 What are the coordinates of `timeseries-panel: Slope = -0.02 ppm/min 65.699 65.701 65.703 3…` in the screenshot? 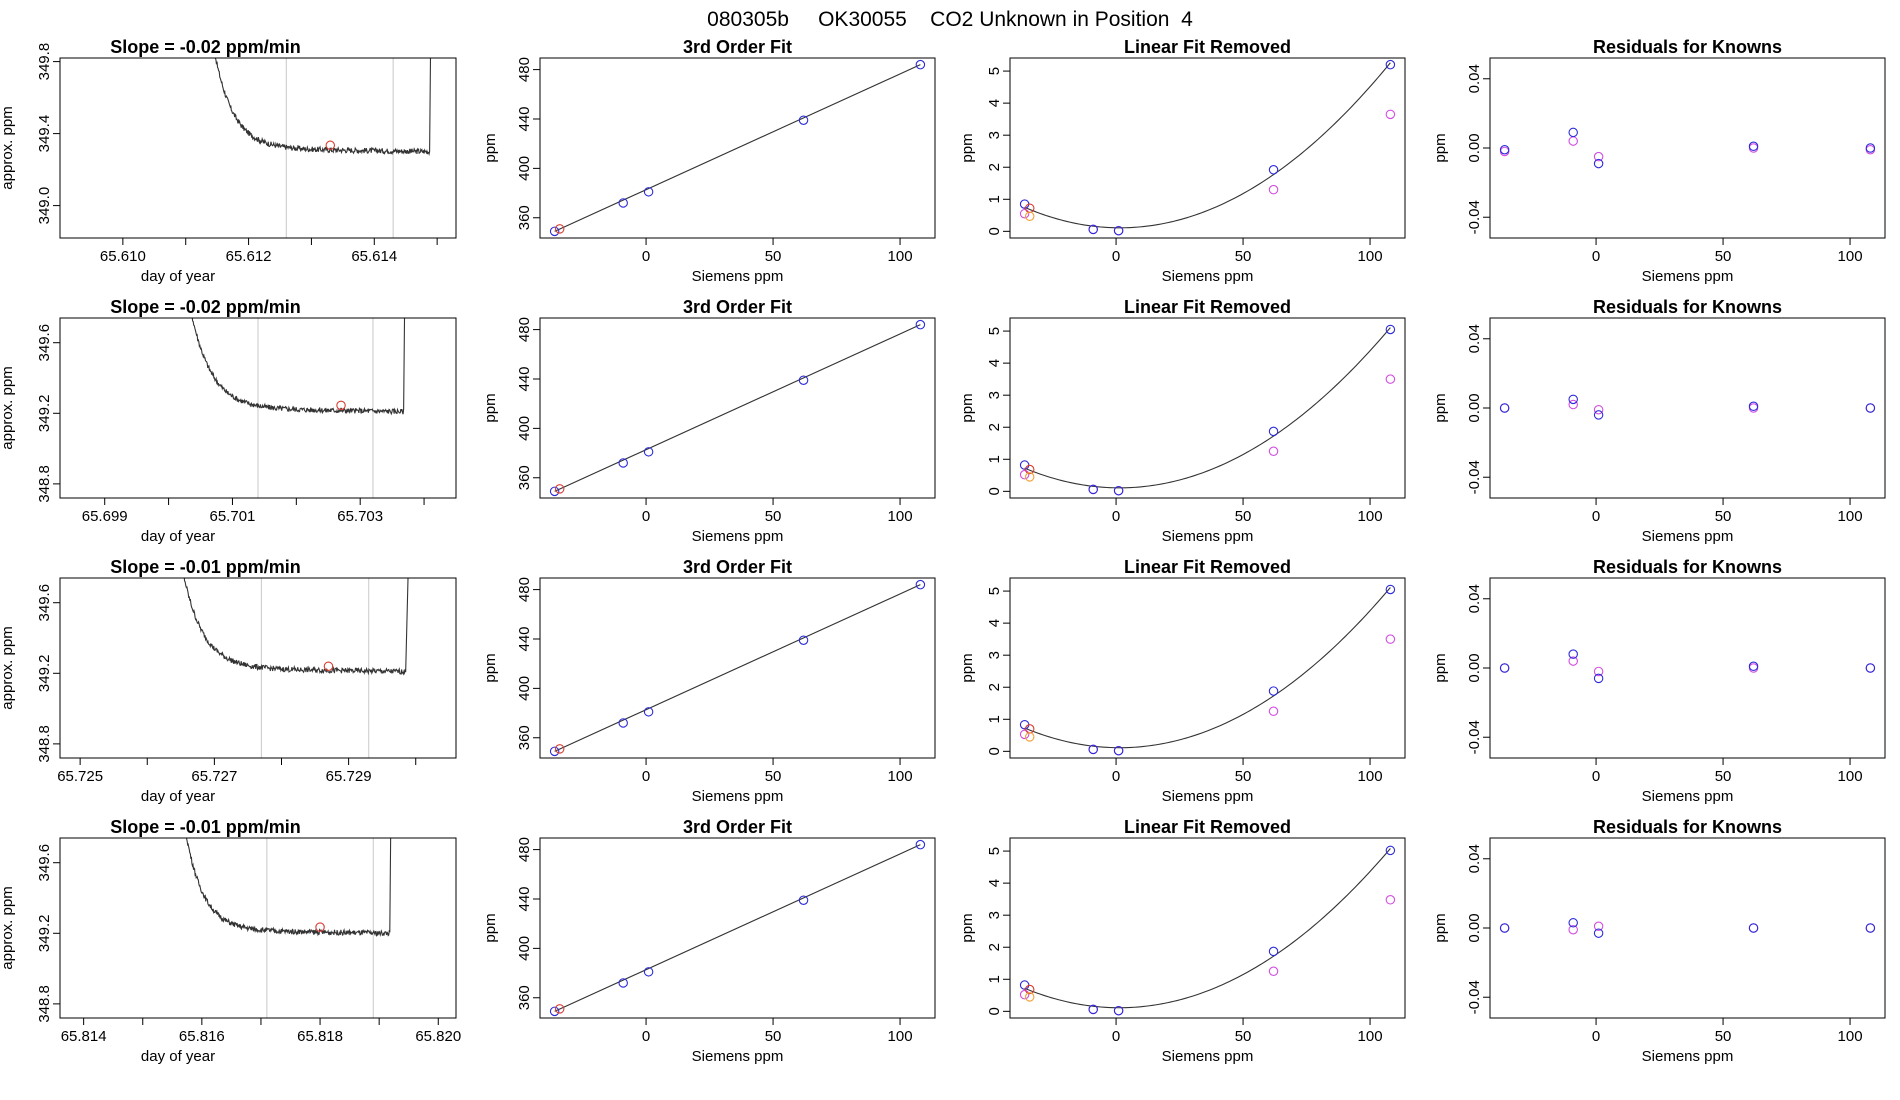 It's located at (228, 421).